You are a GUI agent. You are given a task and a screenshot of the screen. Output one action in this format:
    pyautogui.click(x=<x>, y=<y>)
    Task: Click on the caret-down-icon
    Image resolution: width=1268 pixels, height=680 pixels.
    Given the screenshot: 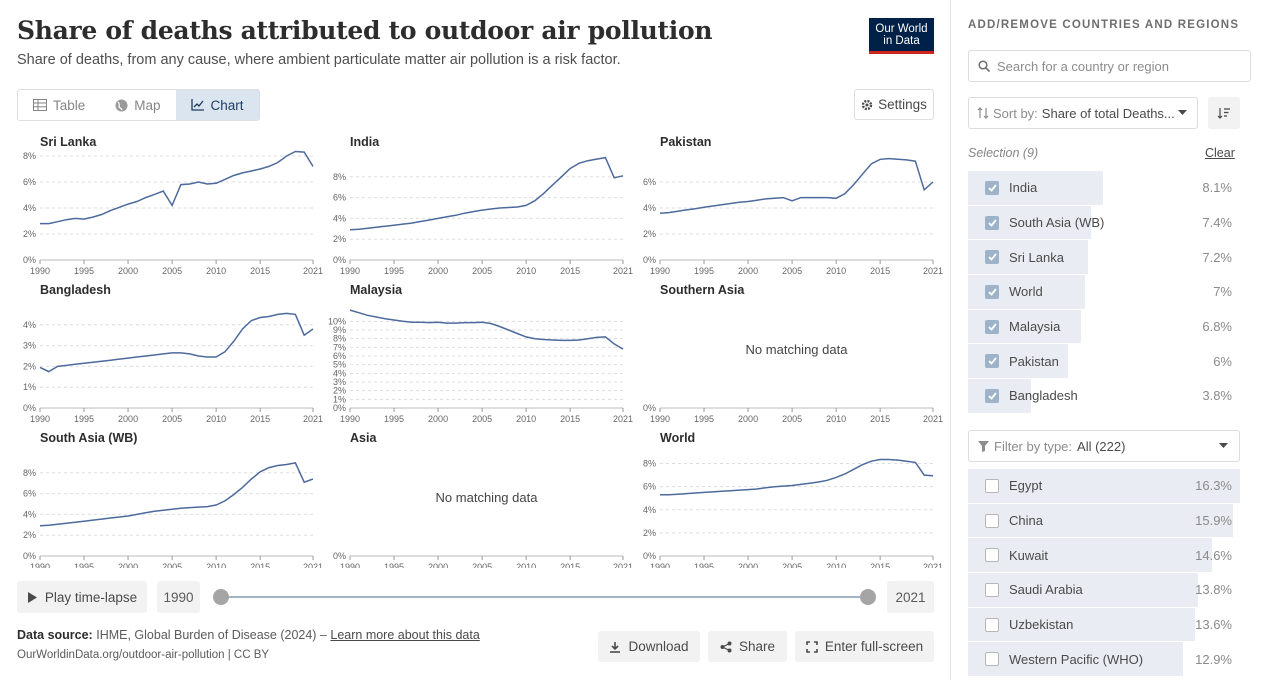 What is the action you would take?
    pyautogui.click(x=1223, y=445)
    